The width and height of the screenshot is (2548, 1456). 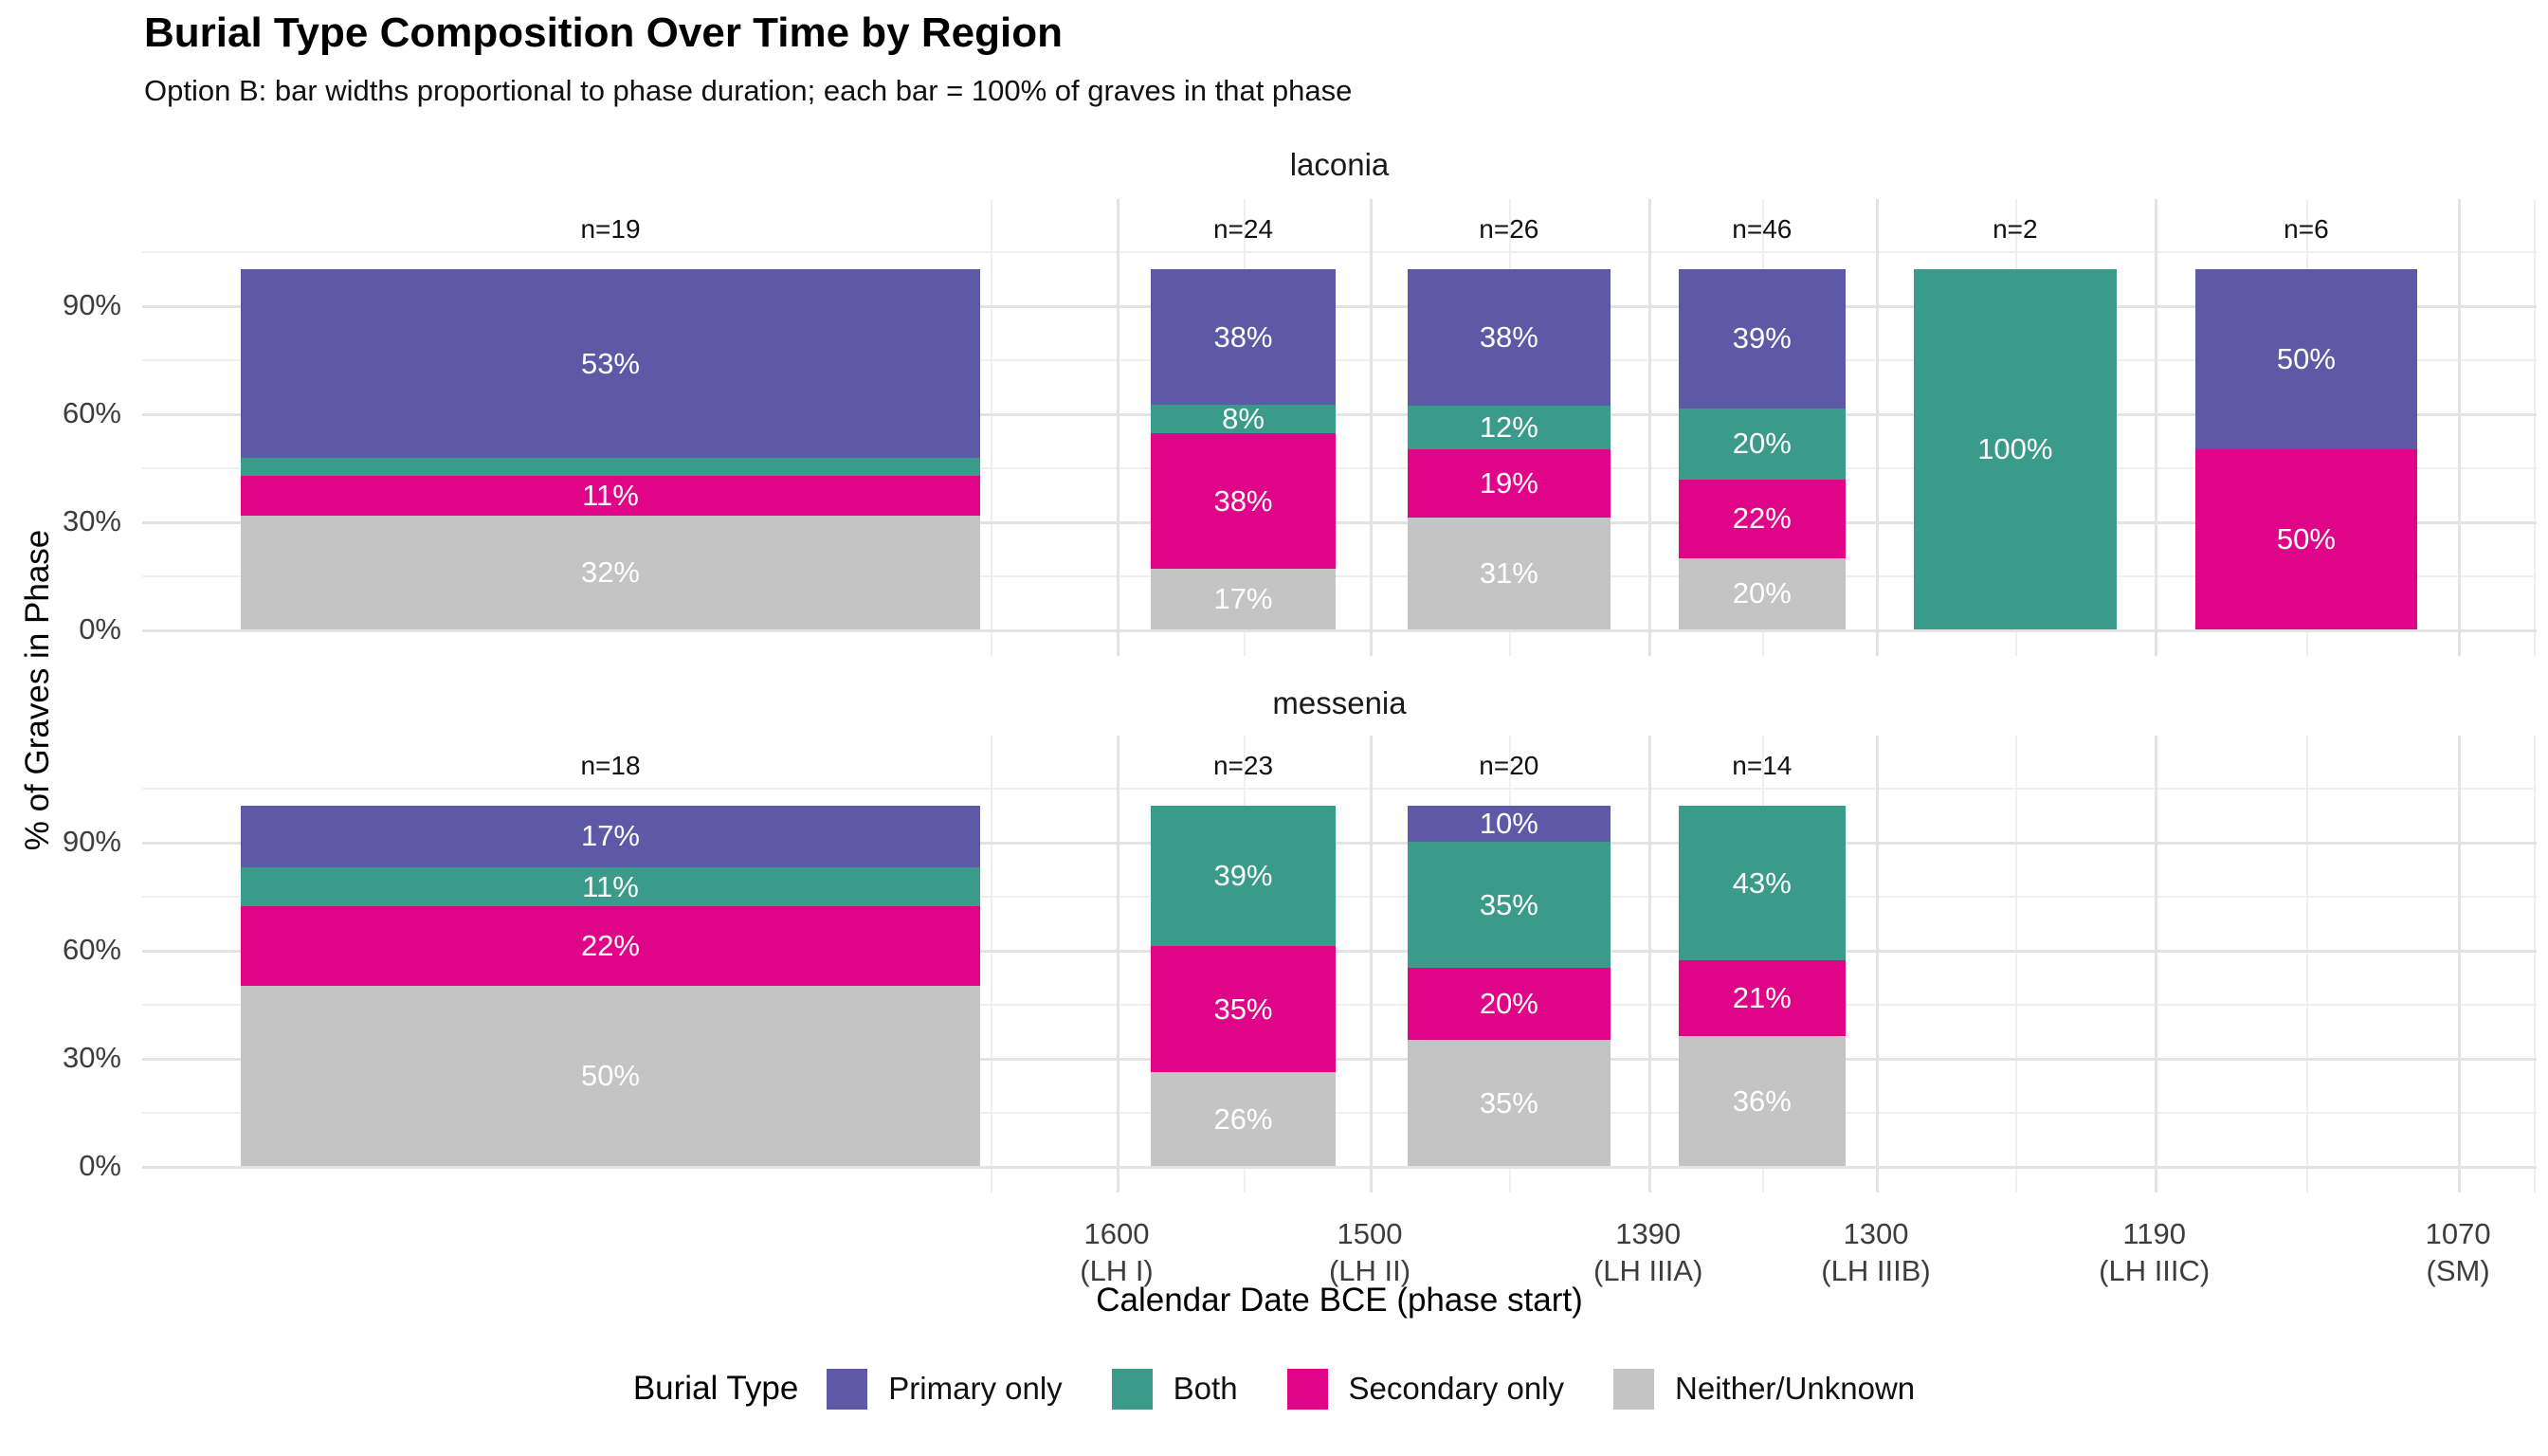 I want to click on bar: 17% 38% 8% 38%, so click(x=1243, y=449).